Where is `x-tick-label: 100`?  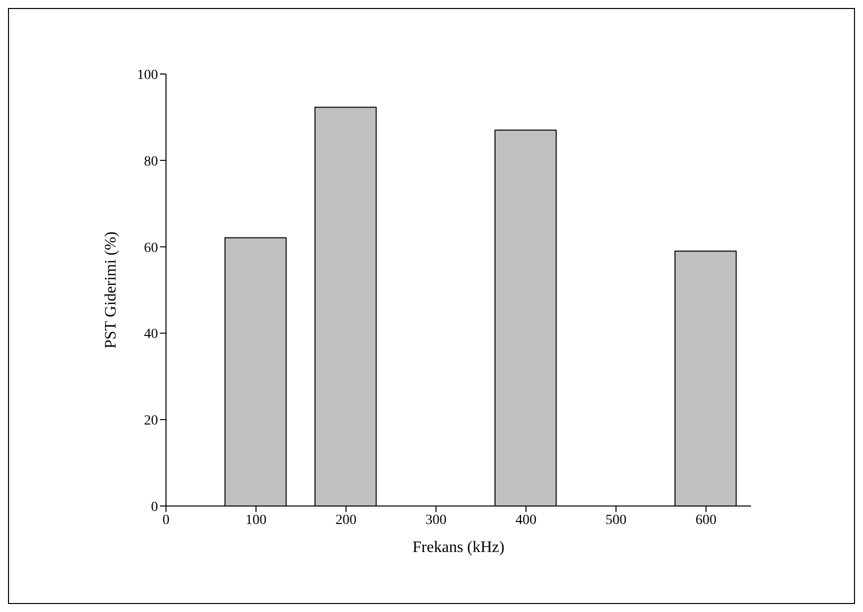 x-tick-label: 100 is located at coordinates (256, 520).